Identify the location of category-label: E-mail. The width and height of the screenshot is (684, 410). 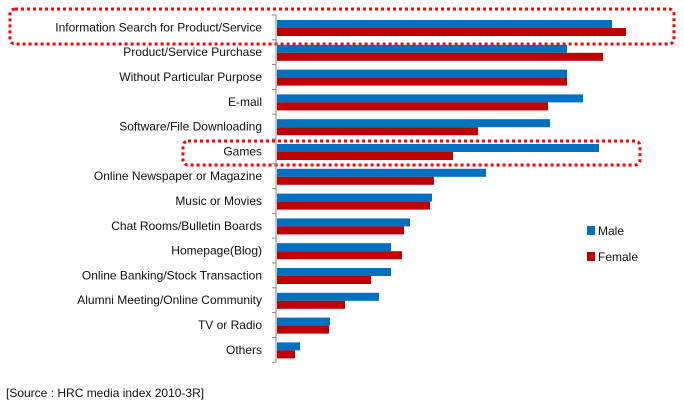
(245, 102).